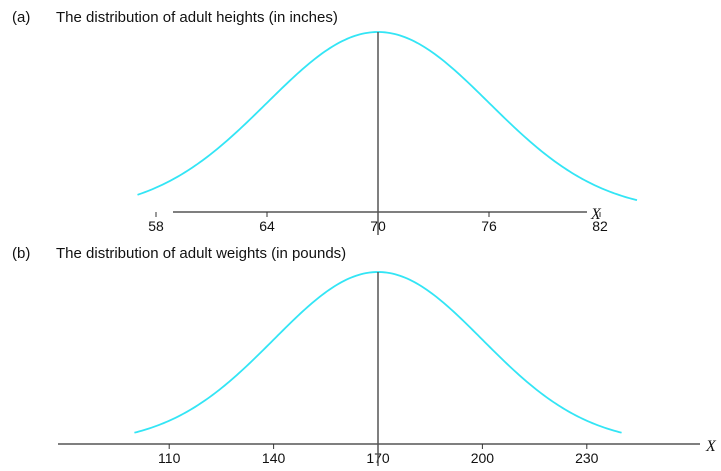  What do you see at coordinates (600, 226) in the screenshot?
I see `panel-a-tick-label-82: 82` at bounding box center [600, 226].